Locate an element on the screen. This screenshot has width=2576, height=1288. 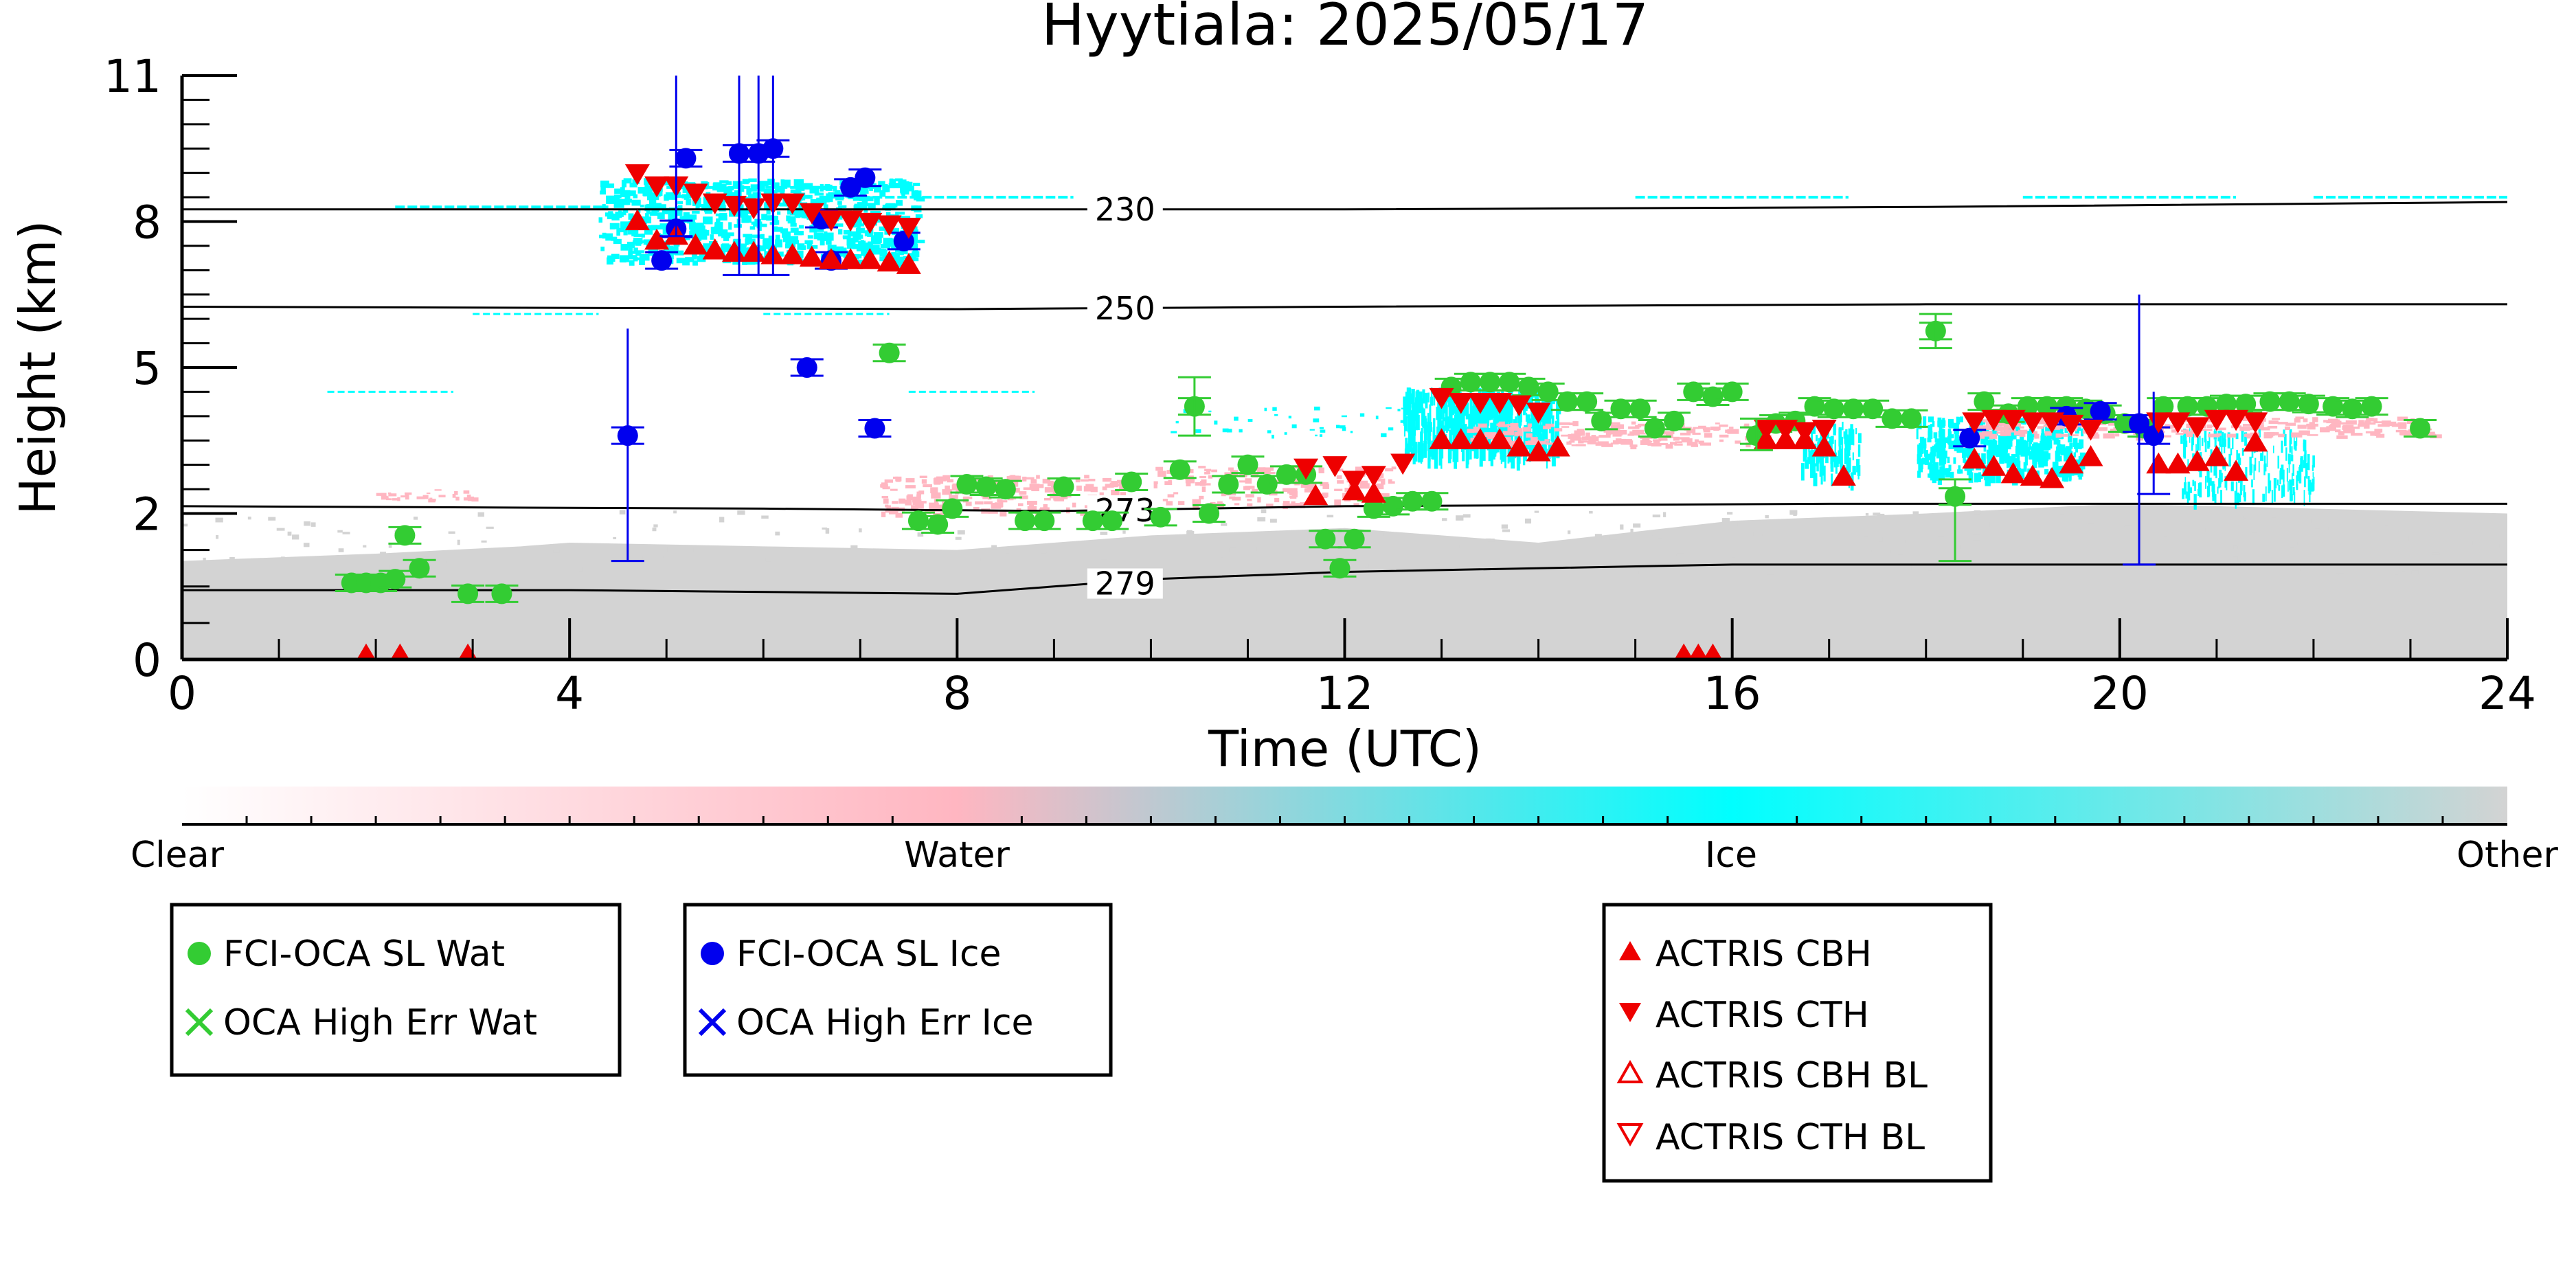
legend-label-oca-ice: FCI-OCA SL Ice is located at coordinates (869, 954).